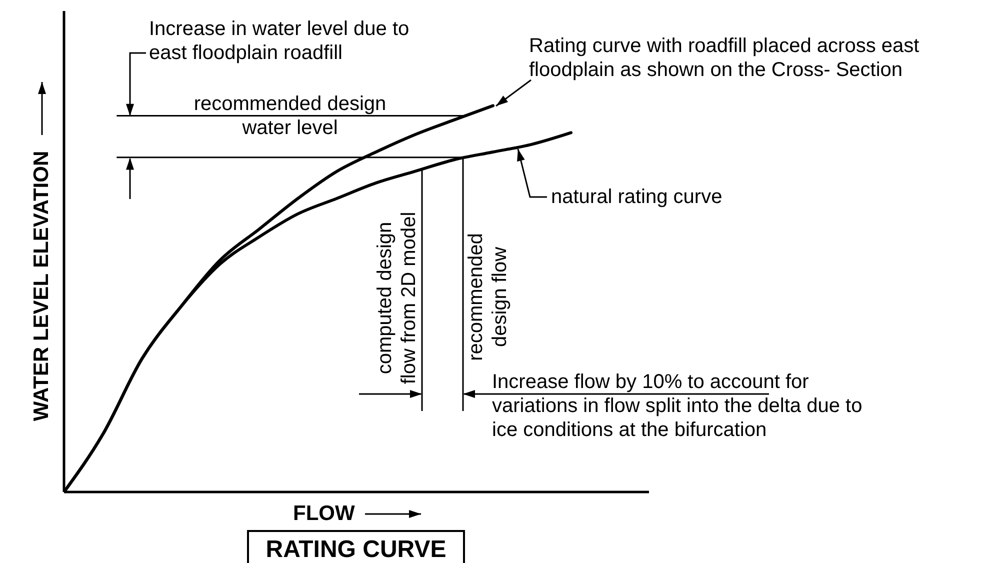  I want to click on annotation: recommended design flow, so click(488, 297).